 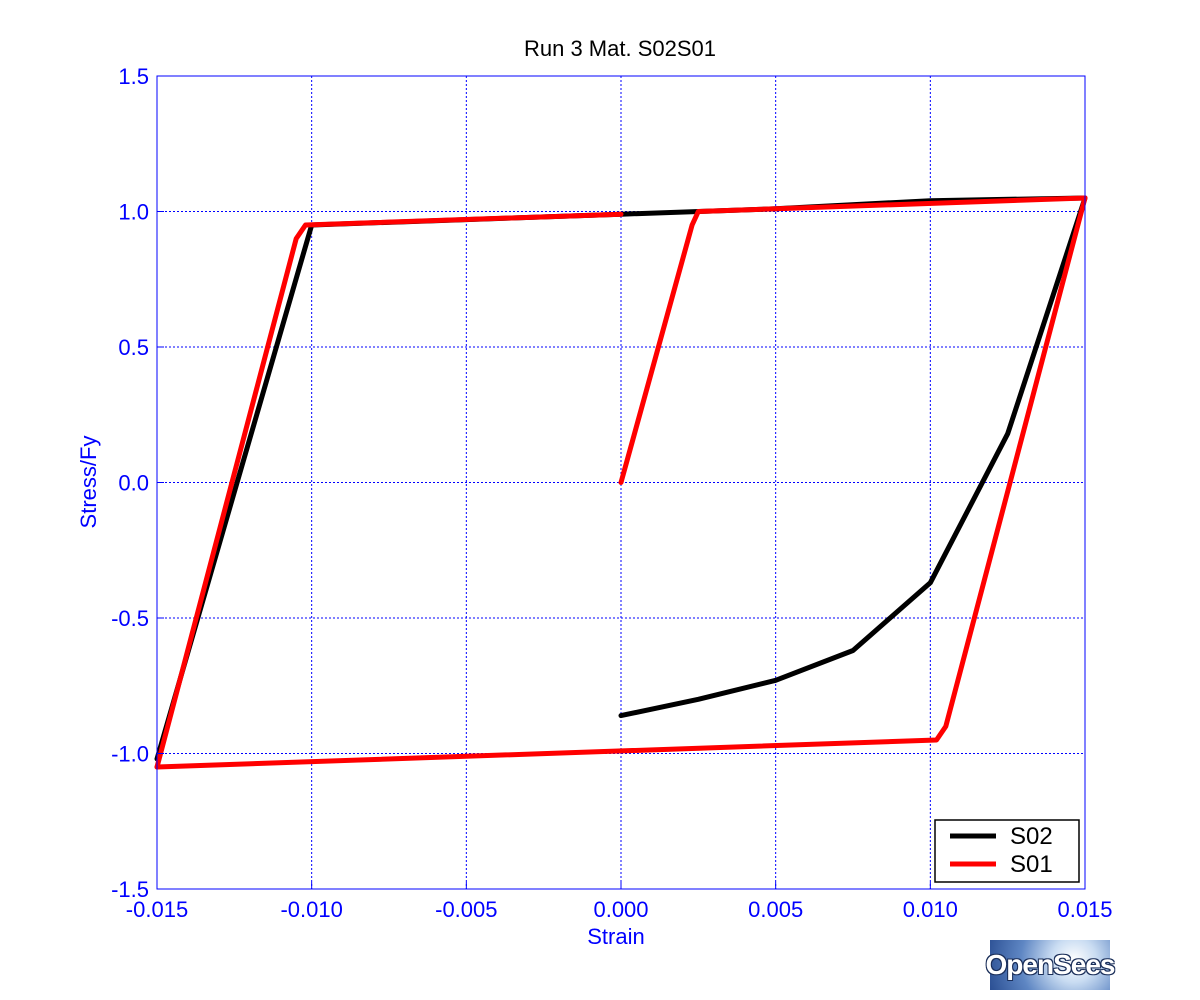 I want to click on chart-title: Run 3 Mat. S02S01, so click(x=620, y=48).